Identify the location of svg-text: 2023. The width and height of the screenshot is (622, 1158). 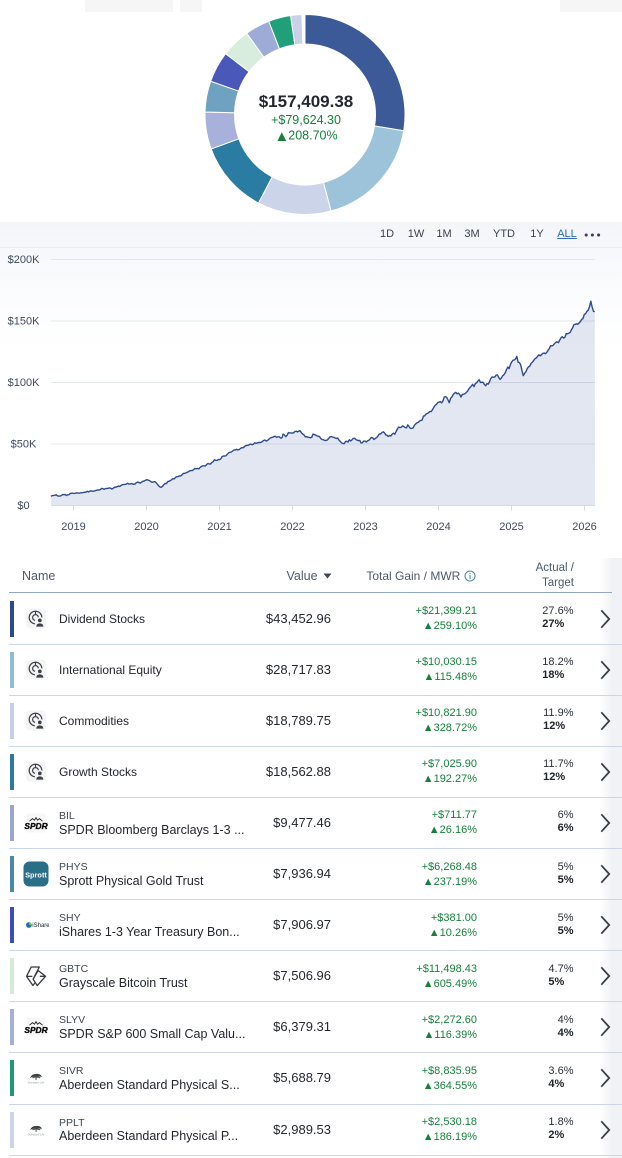
(365, 527).